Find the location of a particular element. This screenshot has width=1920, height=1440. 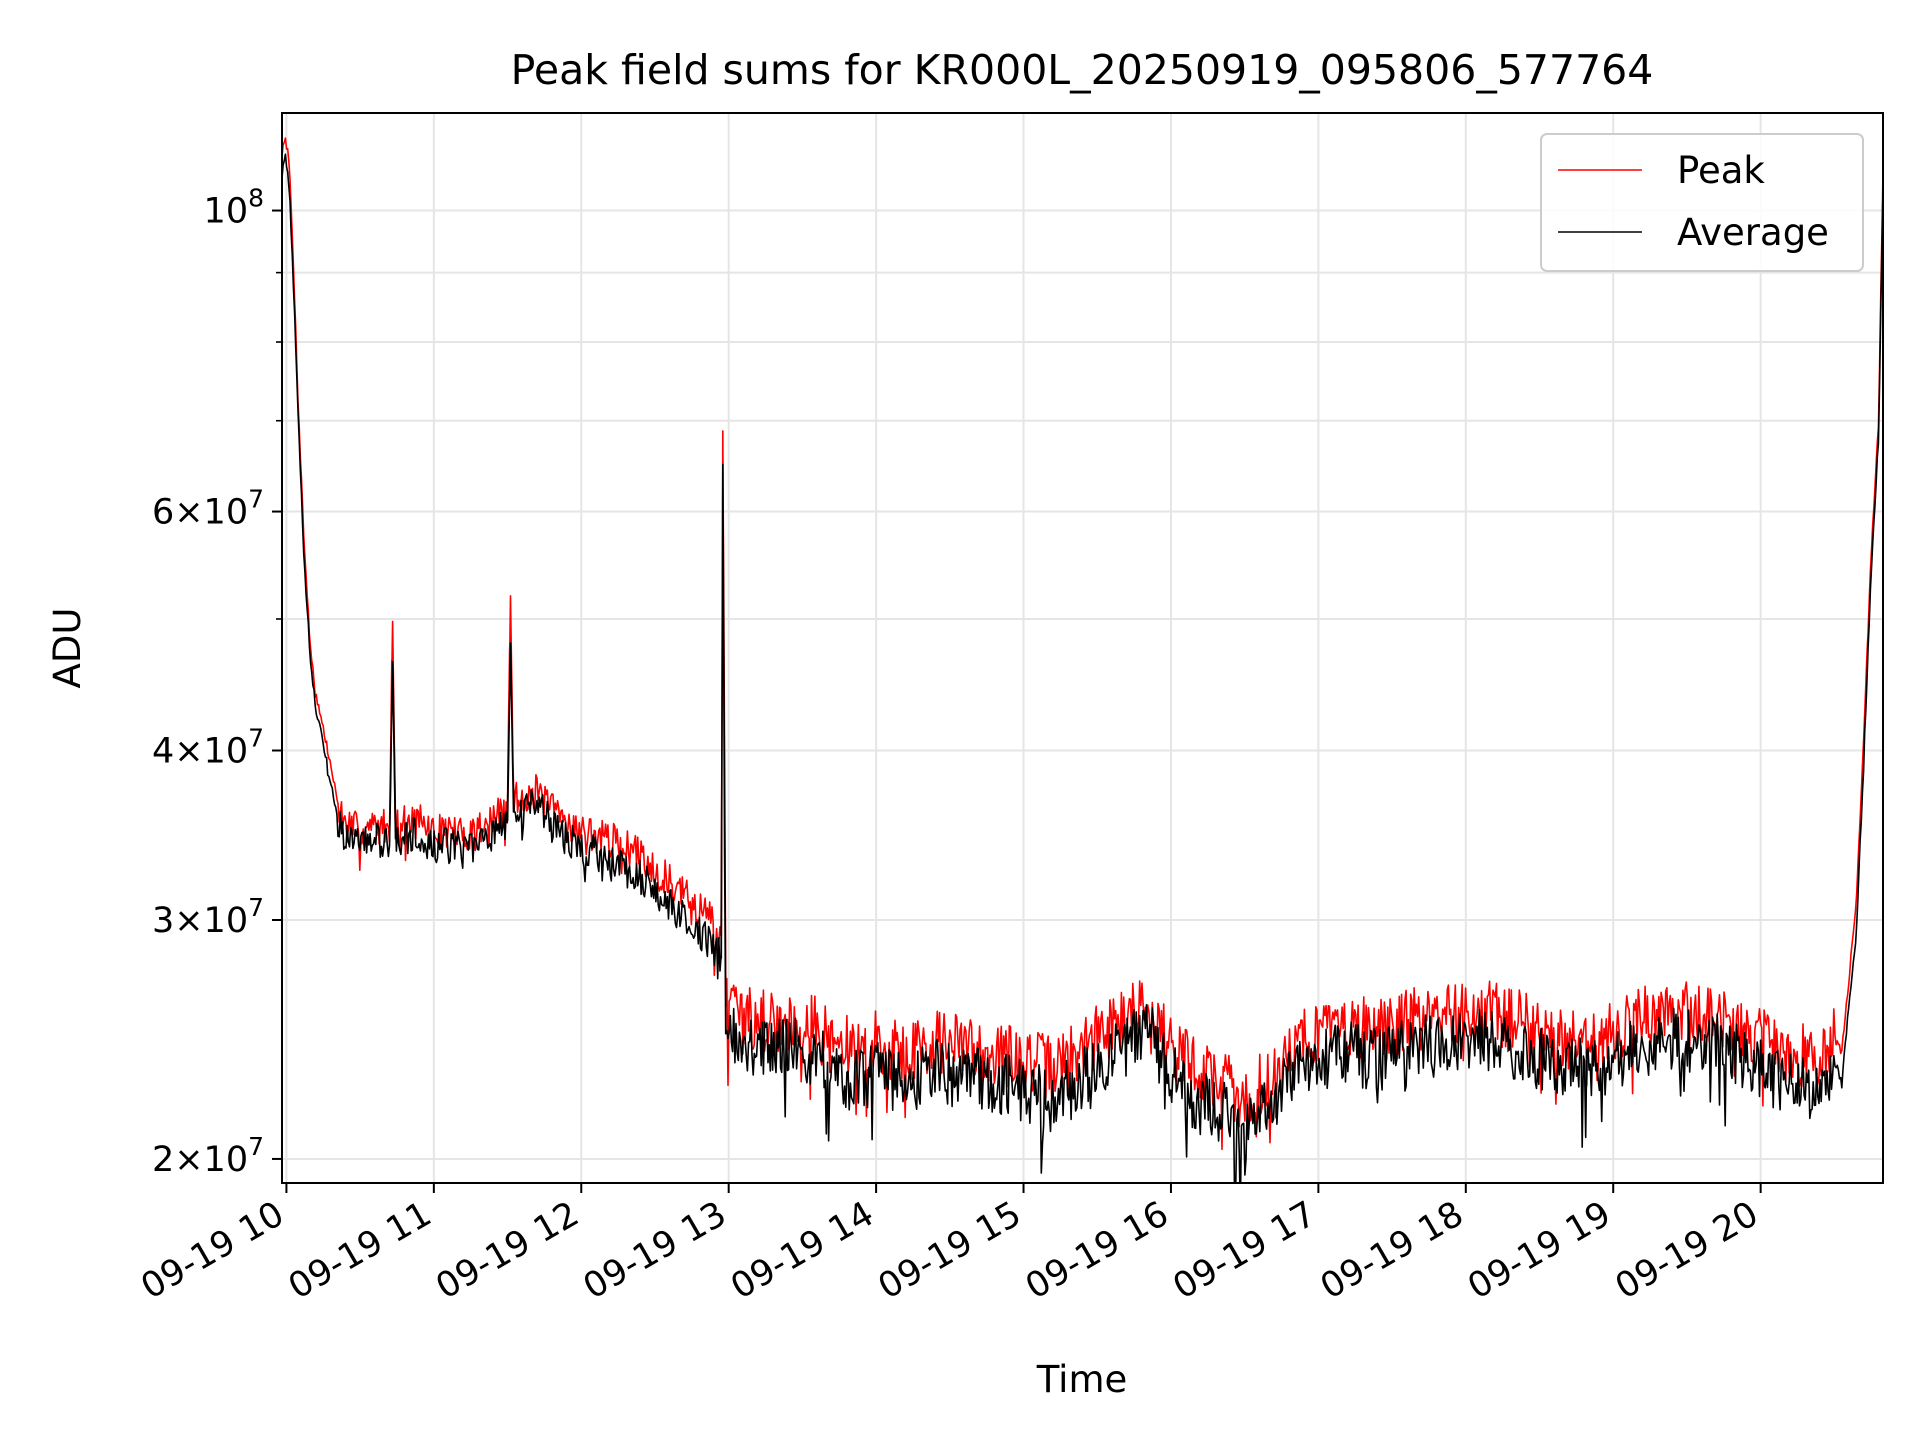

x-axis-label: Time is located at coordinates (1082, 1379).